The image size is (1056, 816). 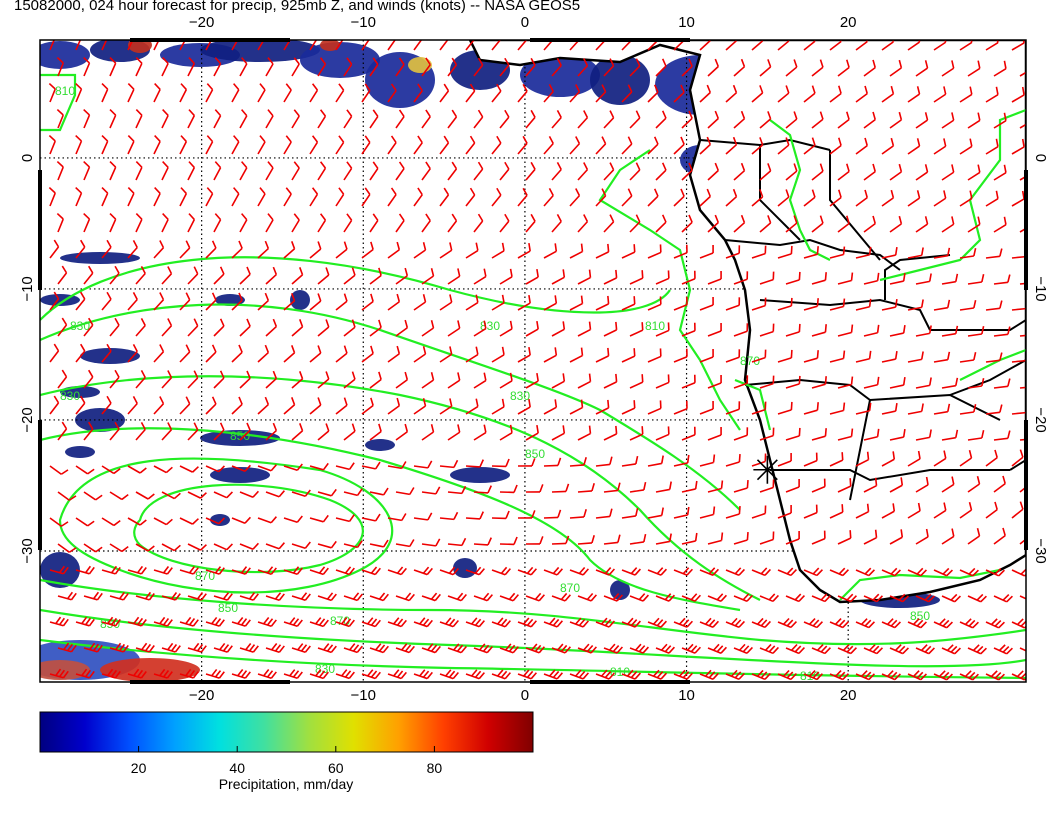 I want to click on precip-blob, so click(x=560, y=75).